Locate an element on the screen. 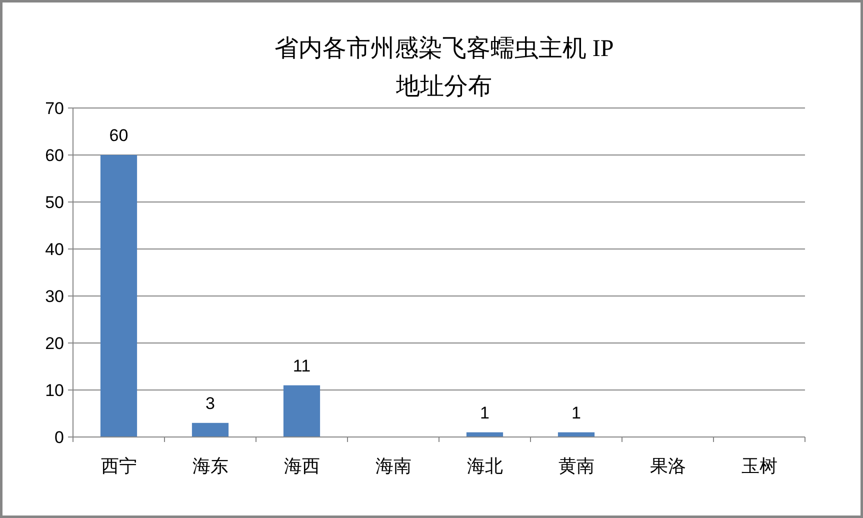  y-tick-label: 20 is located at coordinates (54, 343).